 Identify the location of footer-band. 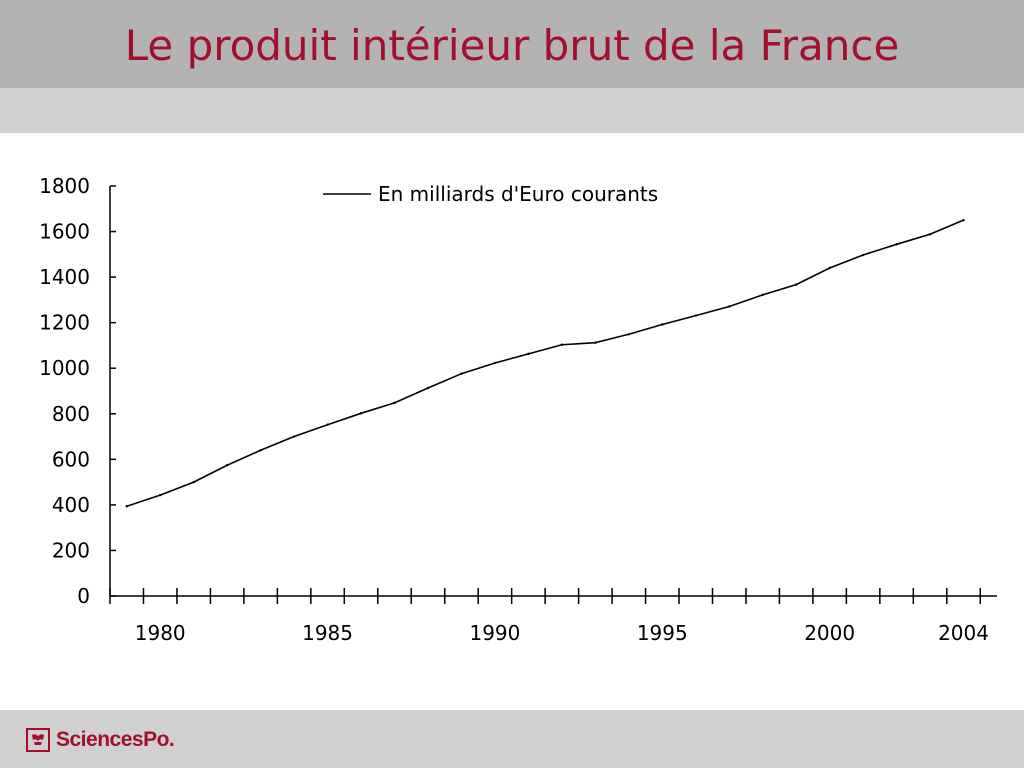
(512, 739).